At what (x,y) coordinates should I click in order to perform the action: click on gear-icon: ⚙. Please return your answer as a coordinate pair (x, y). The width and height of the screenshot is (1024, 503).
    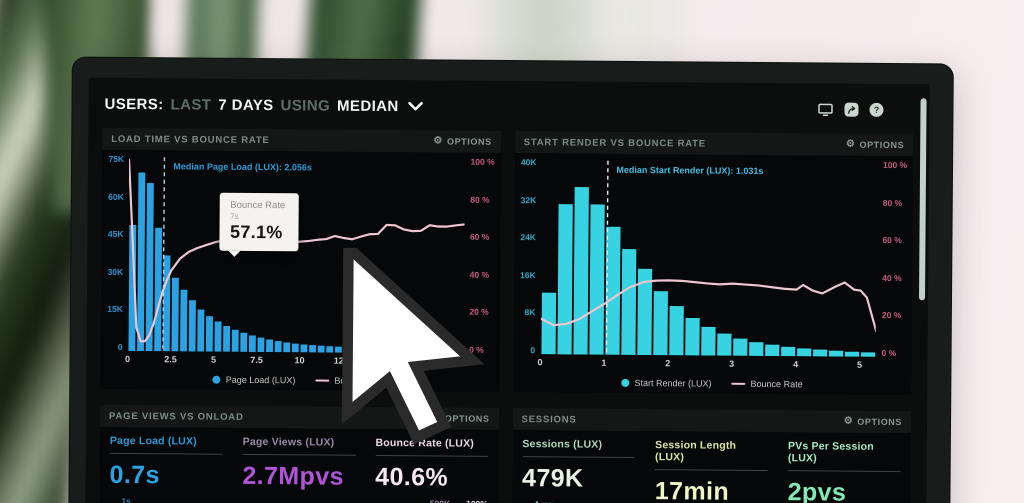
    Looking at the image, I should click on (848, 421).